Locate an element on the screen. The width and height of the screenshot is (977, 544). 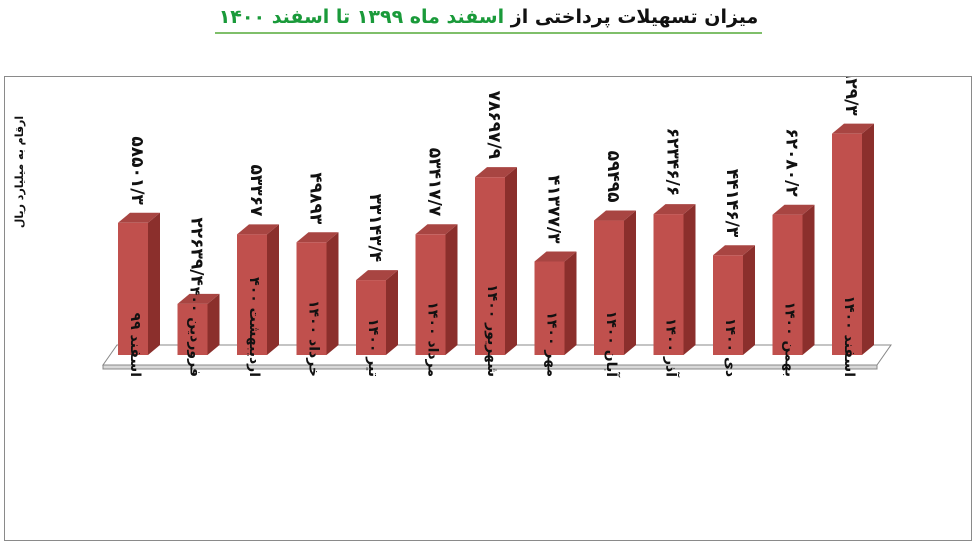
x-tick-label: فروردین ۴۰۰ is located at coordinates (195, 332).